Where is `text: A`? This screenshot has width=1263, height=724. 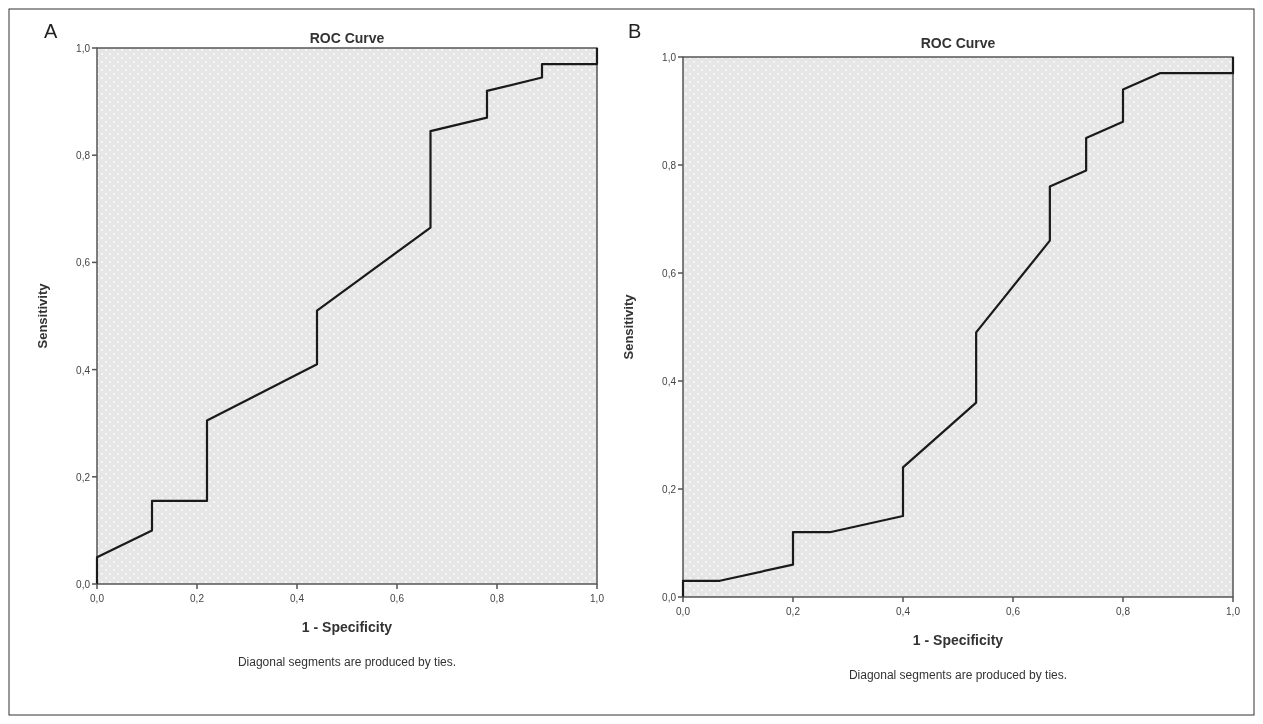
text: A is located at coordinates (51, 31).